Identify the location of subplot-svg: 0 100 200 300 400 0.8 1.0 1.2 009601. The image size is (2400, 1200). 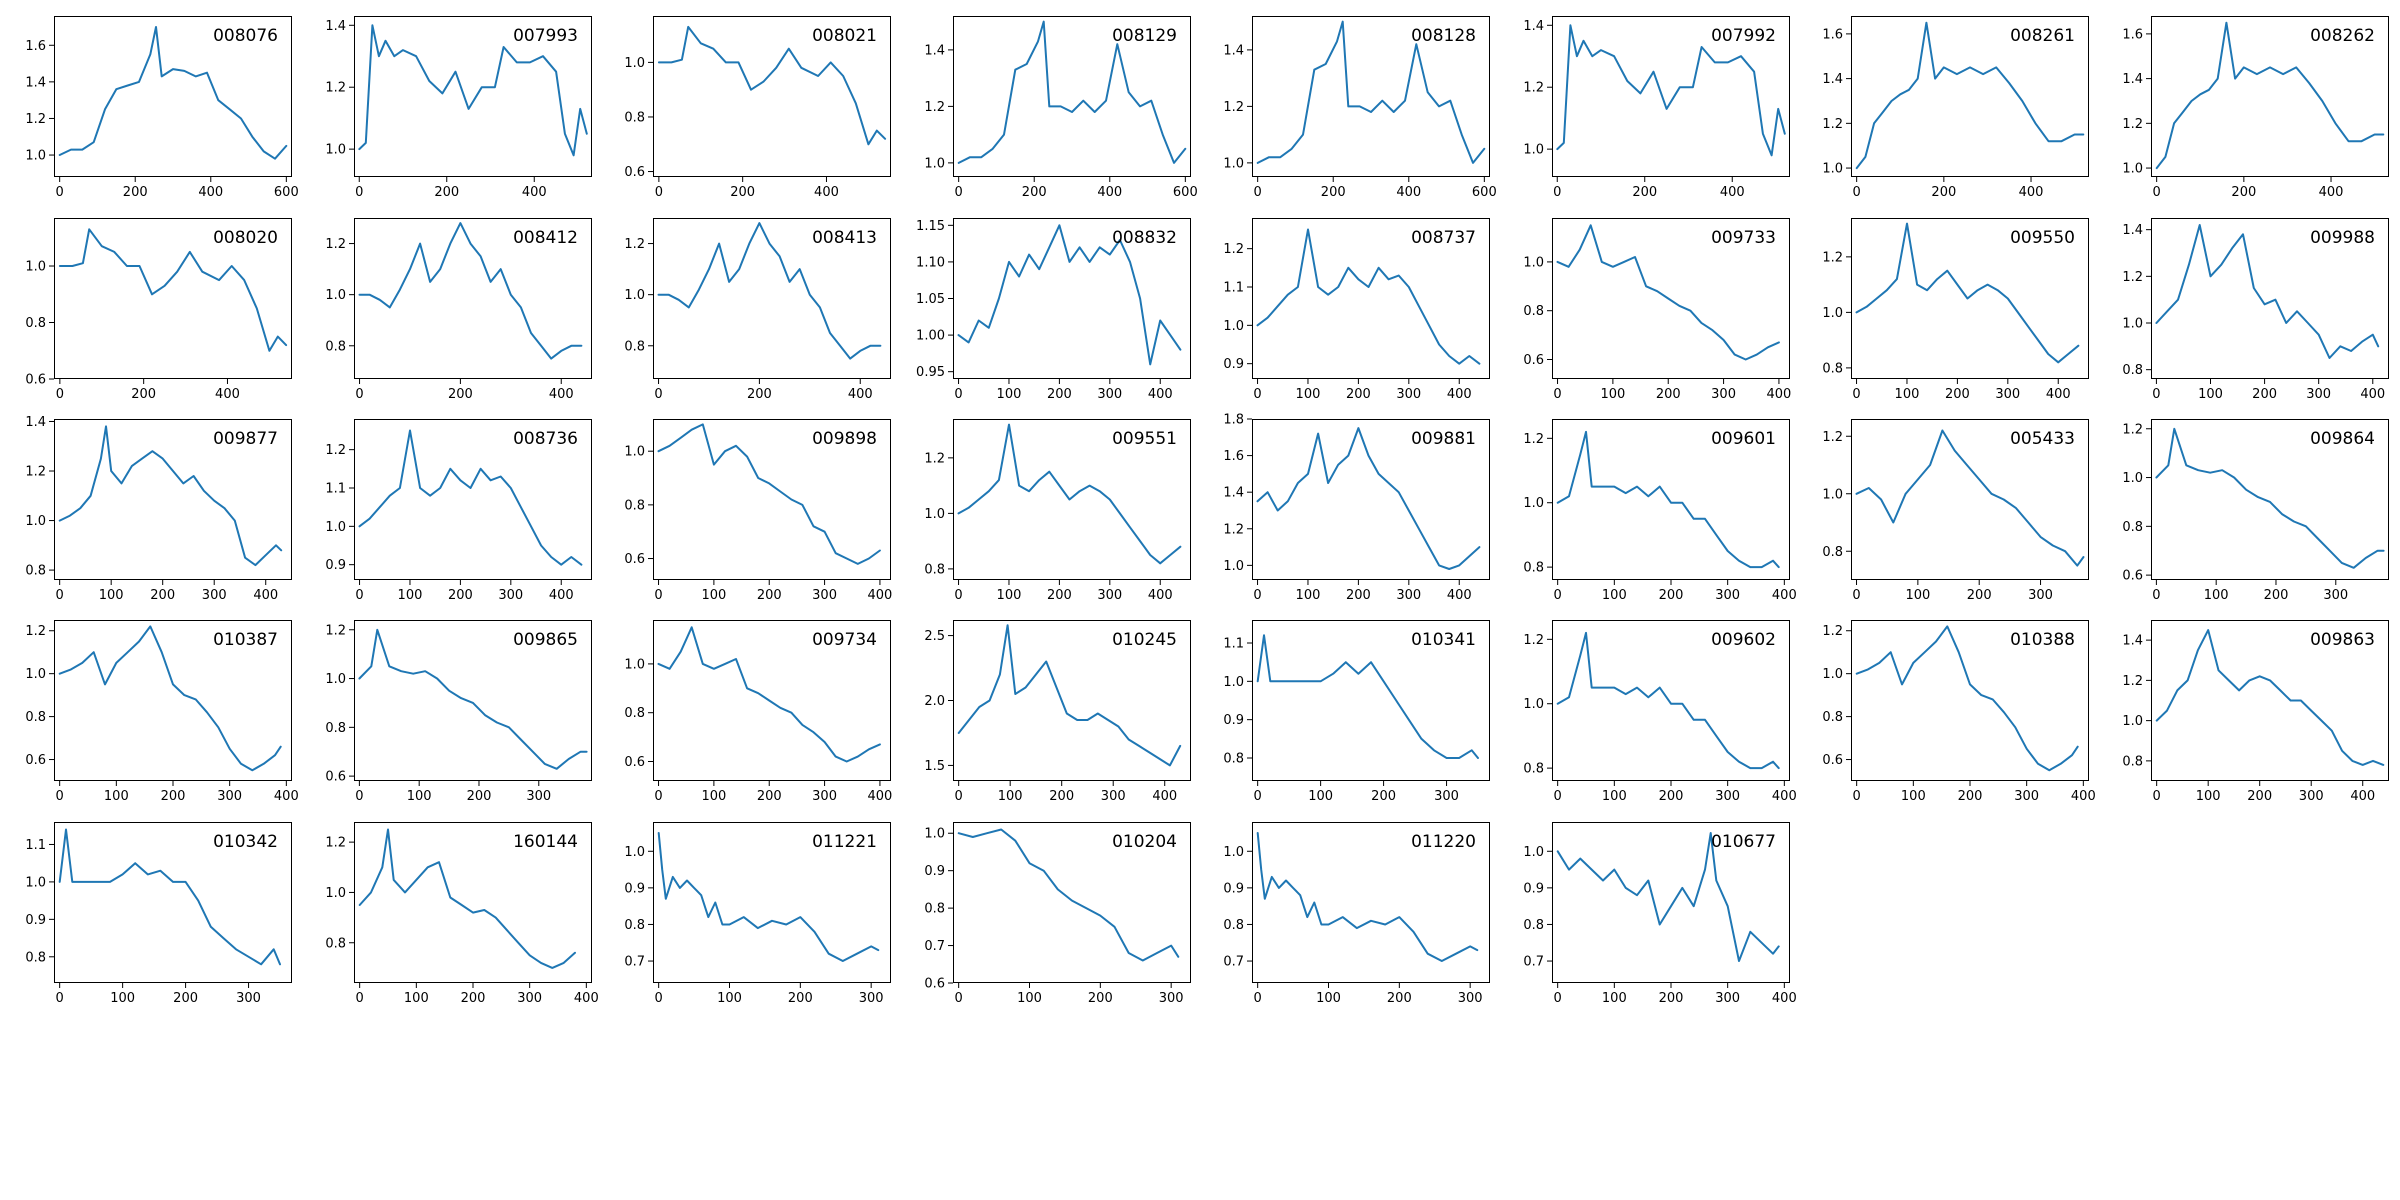
(1659, 511).